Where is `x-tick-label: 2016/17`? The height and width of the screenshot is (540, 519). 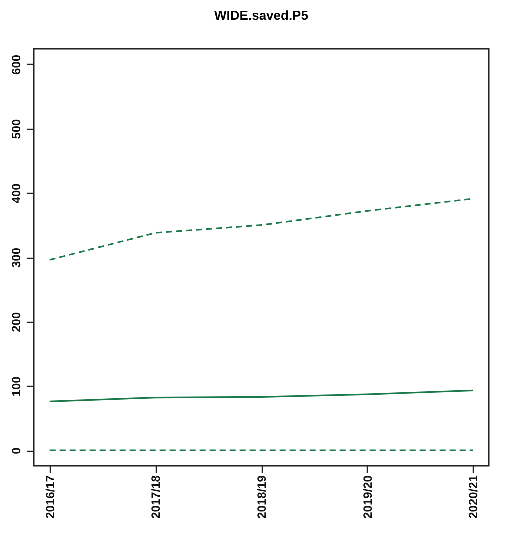
x-tick-label: 2016/17 is located at coordinates (50, 497).